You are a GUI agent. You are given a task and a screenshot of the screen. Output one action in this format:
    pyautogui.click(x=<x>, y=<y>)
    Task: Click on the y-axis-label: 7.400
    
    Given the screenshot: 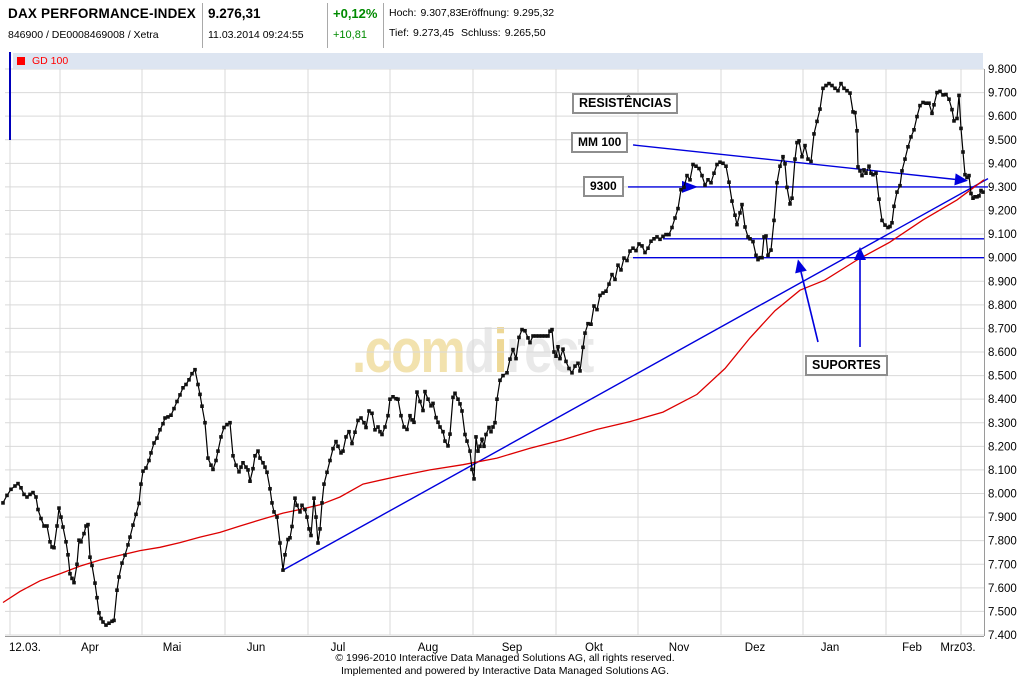 What is the action you would take?
    pyautogui.click(x=1002, y=636)
    